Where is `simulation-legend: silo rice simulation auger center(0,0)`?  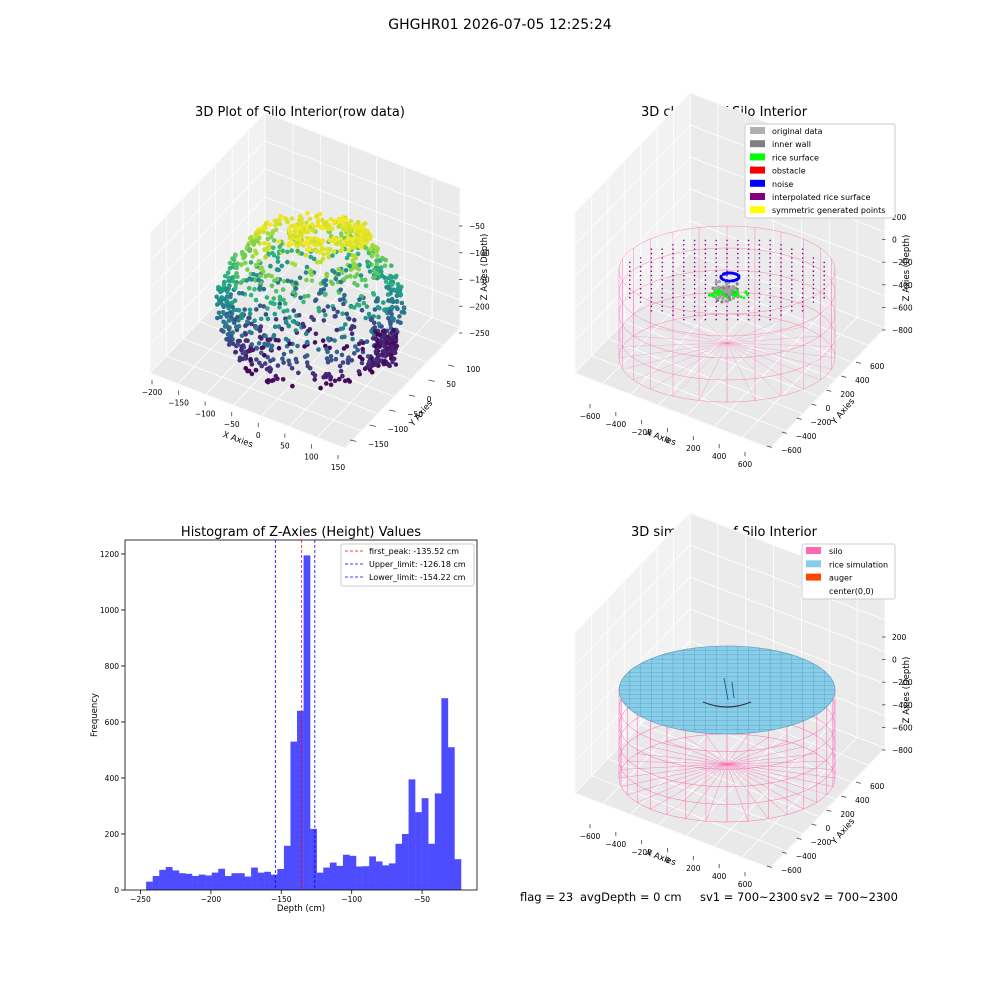
simulation-legend: silo rice simulation auger center(0,0) is located at coordinates (848, 571).